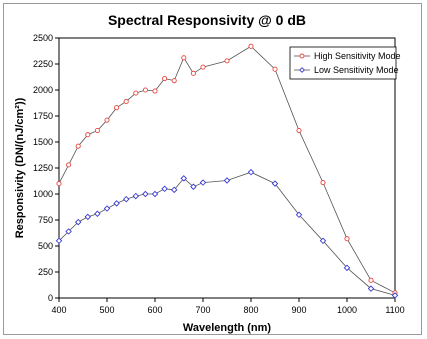 The height and width of the screenshot is (339, 427). I want to click on x-tick-label: 700, so click(202, 310).